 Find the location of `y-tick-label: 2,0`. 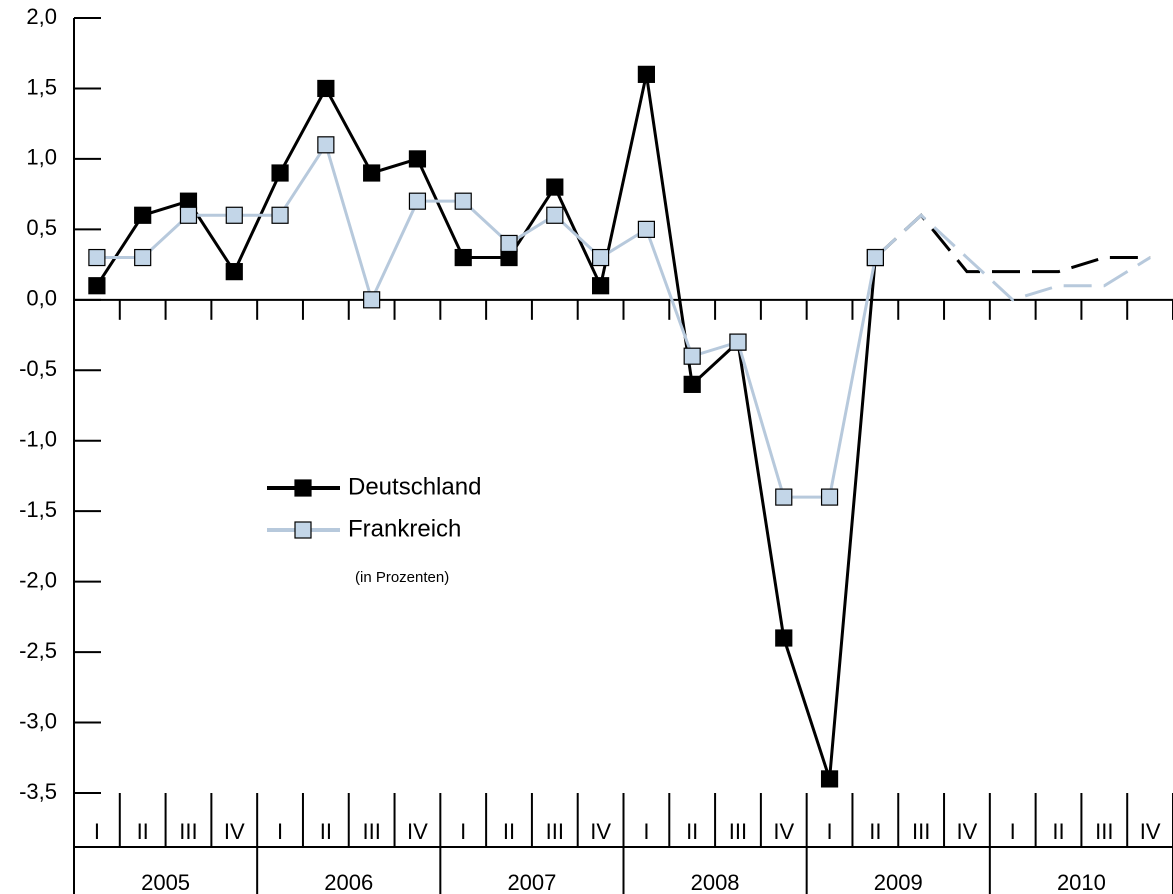

y-tick-label: 2,0 is located at coordinates (41, 16).